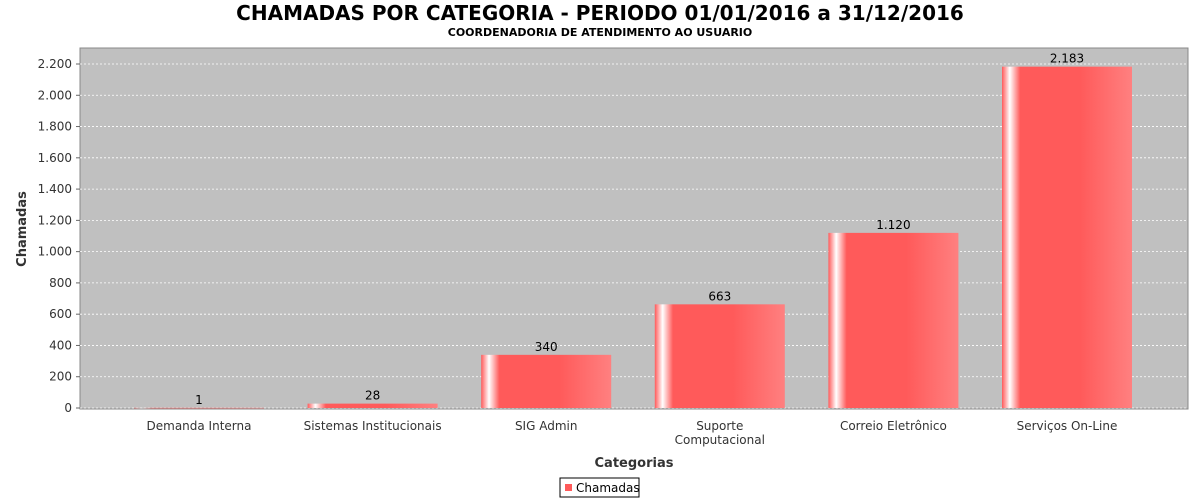  What do you see at coordinates (546, 426) in the screenshot?
I see `x-tick-label: SIG Admin` at bounding box center [546, 426].